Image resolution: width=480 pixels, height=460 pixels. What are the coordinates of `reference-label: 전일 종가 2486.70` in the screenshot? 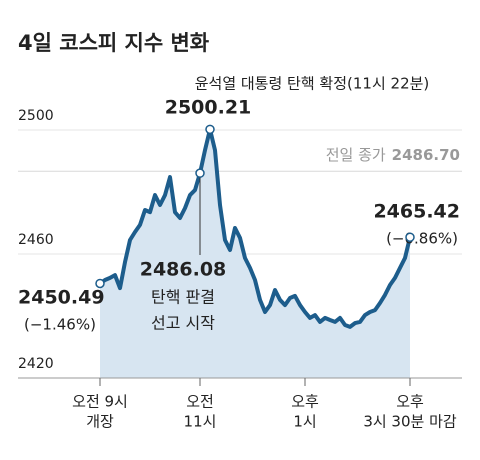 It's located at (393, 155).